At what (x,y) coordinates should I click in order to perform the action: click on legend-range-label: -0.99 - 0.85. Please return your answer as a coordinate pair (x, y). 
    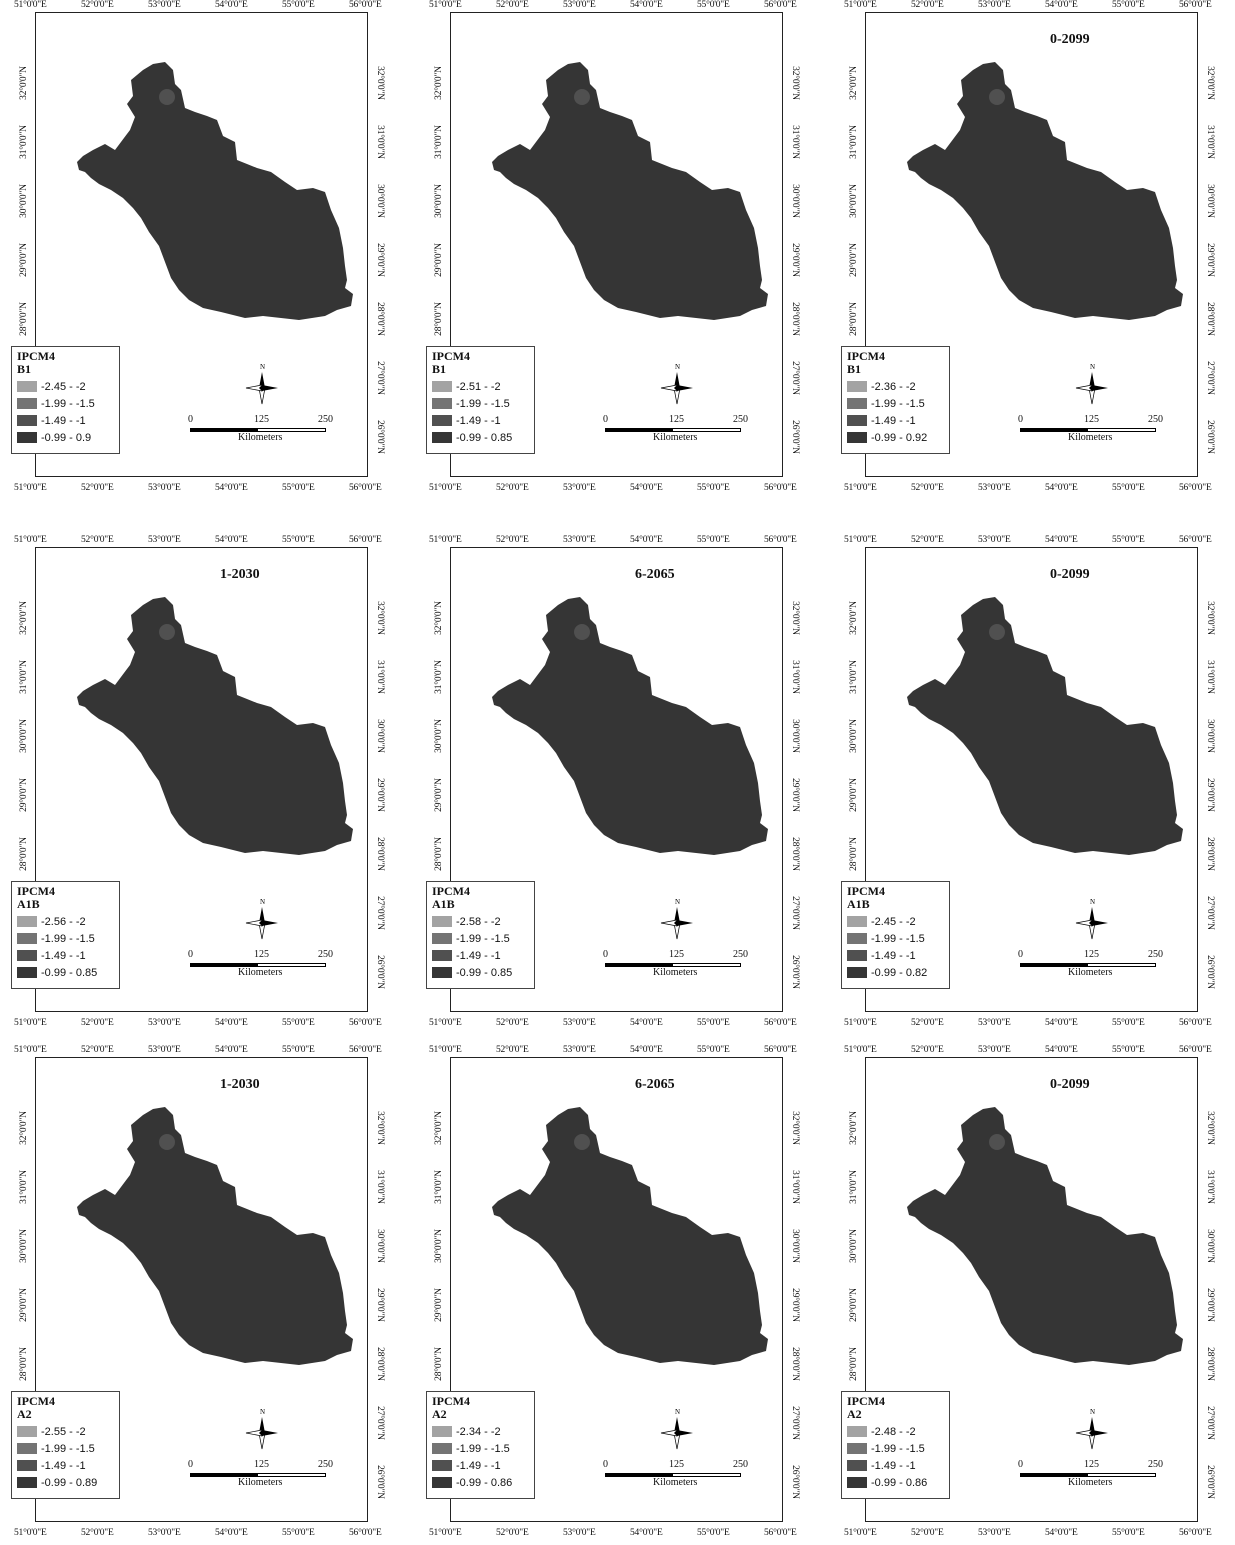
    Looking at the image, I should click on (484, 973).